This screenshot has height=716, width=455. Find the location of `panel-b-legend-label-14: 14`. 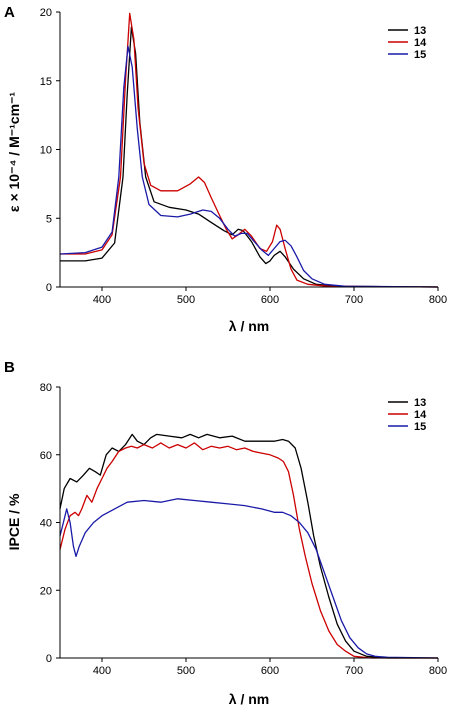

panel-b-legend-label-14: 14 is located at coordinates (420, 415).